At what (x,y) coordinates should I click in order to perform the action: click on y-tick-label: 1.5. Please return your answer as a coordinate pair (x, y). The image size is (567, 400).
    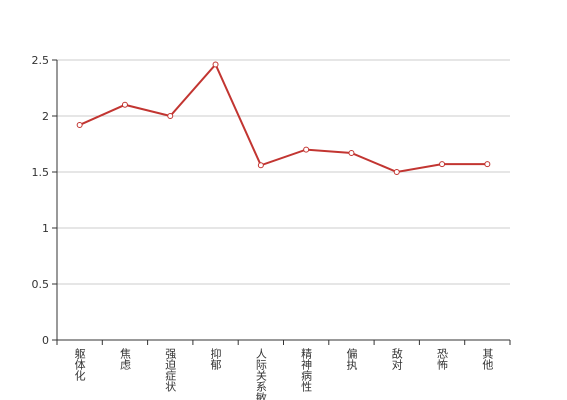
    Looking at the image, I should click on (41, 172).